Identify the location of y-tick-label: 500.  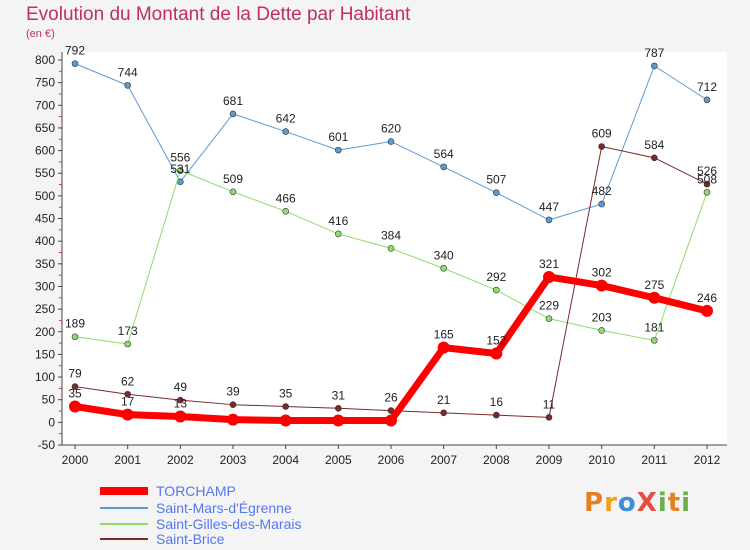
(45, 196).